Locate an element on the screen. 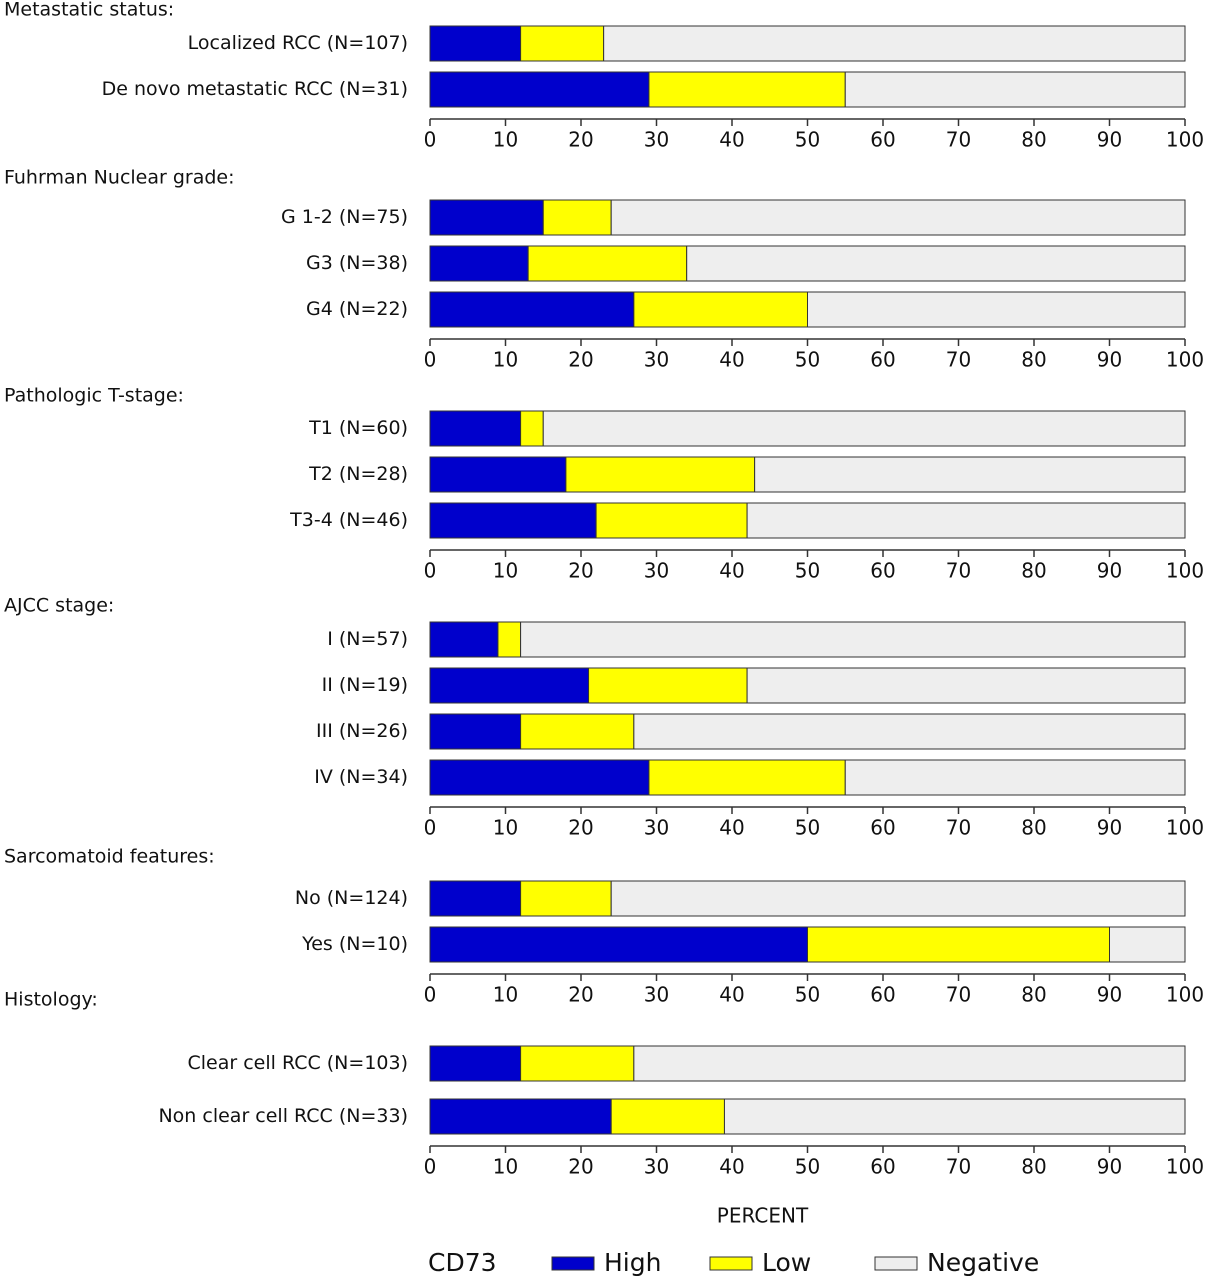 The height and width of the screenshot is (1284, 1221). category-label: II (N=19) is located at coordinates (365, 685).